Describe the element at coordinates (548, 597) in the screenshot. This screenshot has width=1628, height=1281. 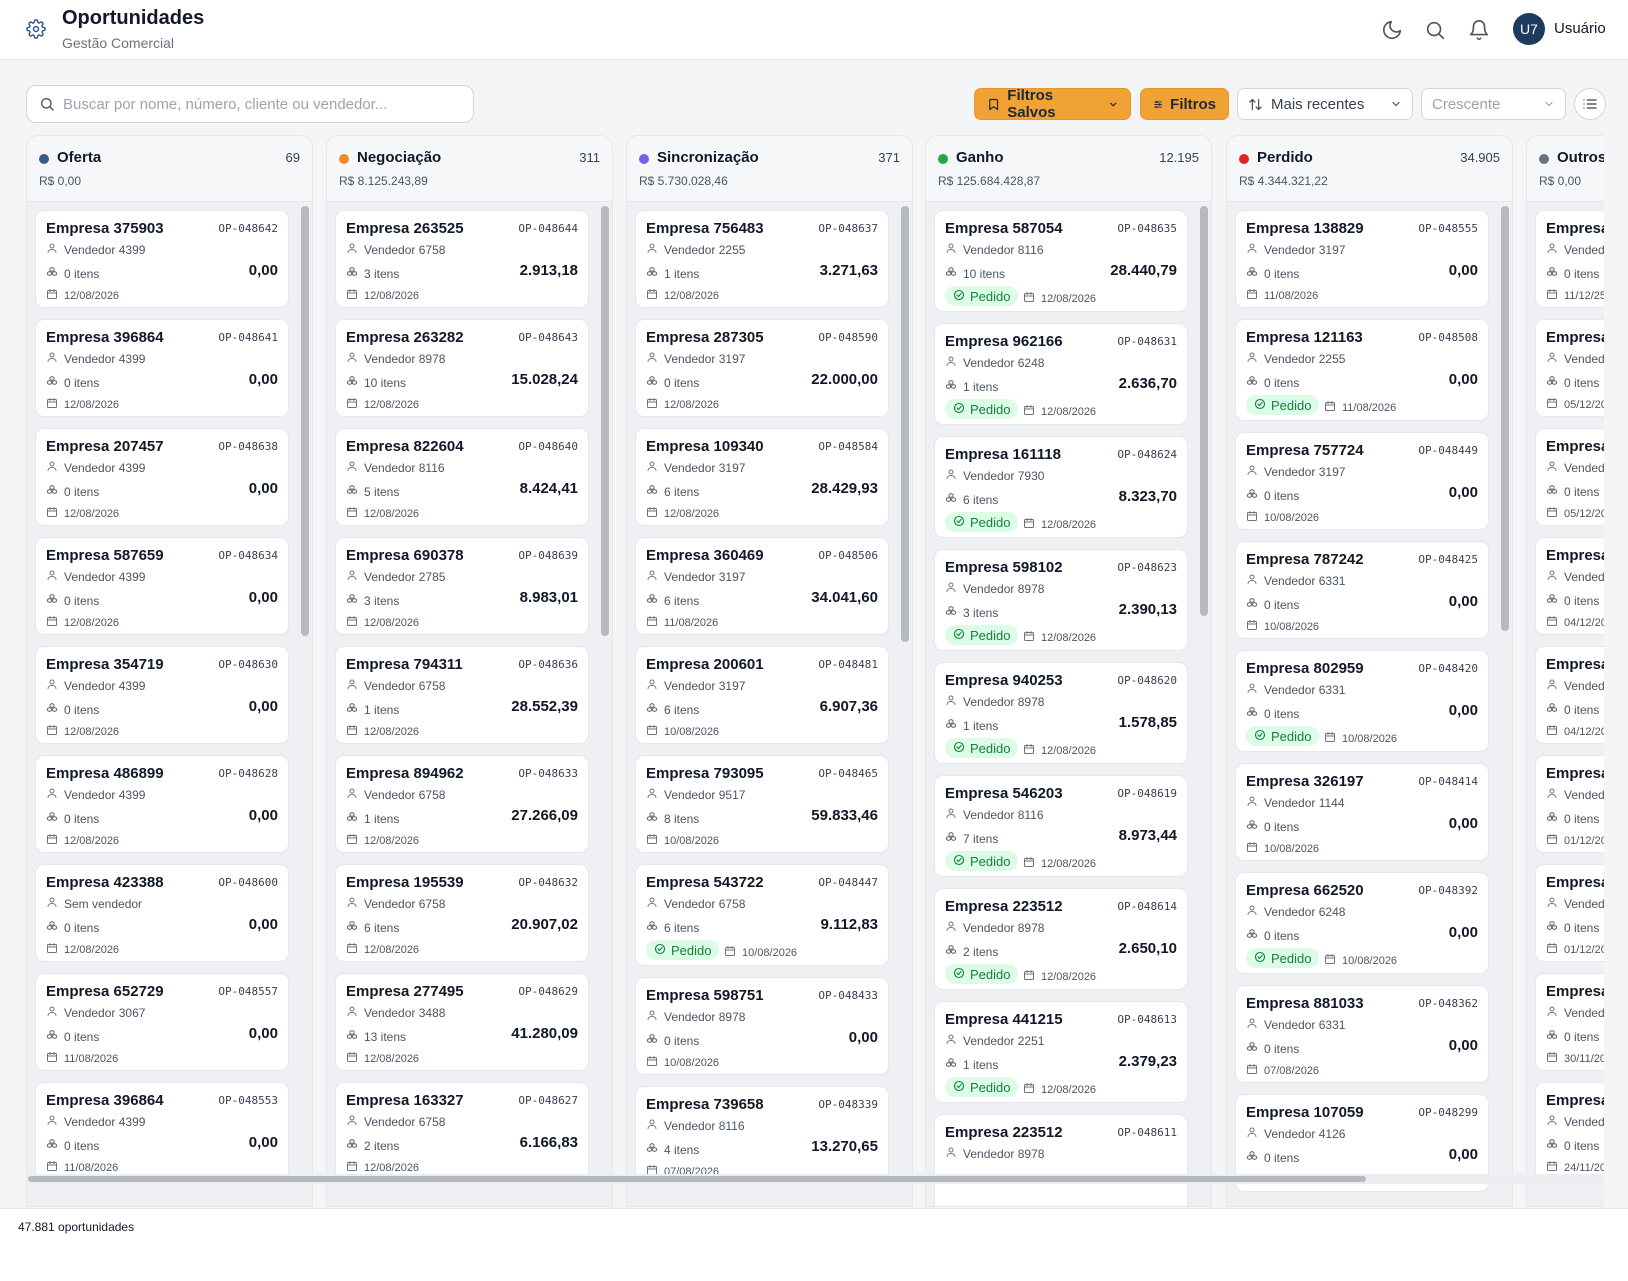
I see `opportunity-value: 8.983,01` at that location.